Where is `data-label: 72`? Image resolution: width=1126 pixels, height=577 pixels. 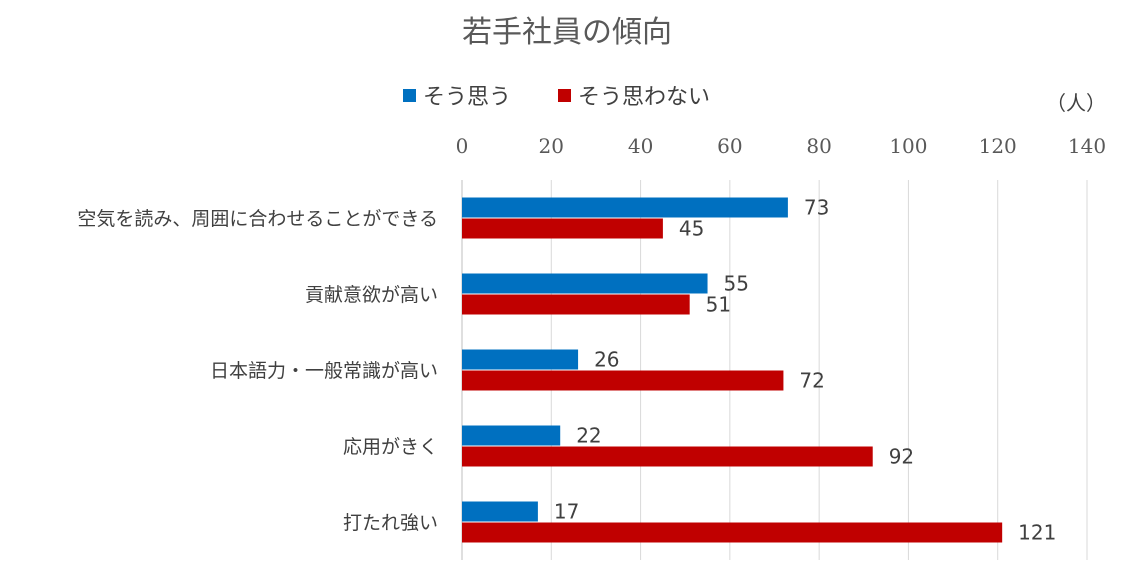
data-label: 72 is located at coordinates (811, 381).